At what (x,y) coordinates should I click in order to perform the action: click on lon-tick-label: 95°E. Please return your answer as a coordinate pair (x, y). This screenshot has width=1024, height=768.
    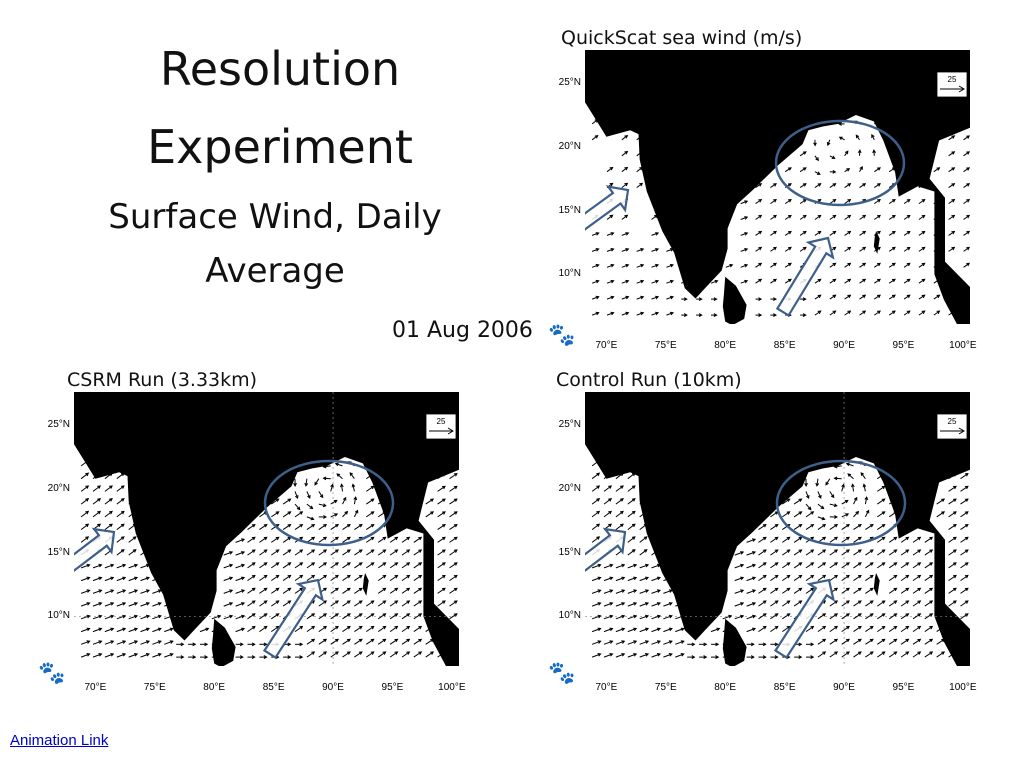
    Looking at the image, I should click on (903, 687).